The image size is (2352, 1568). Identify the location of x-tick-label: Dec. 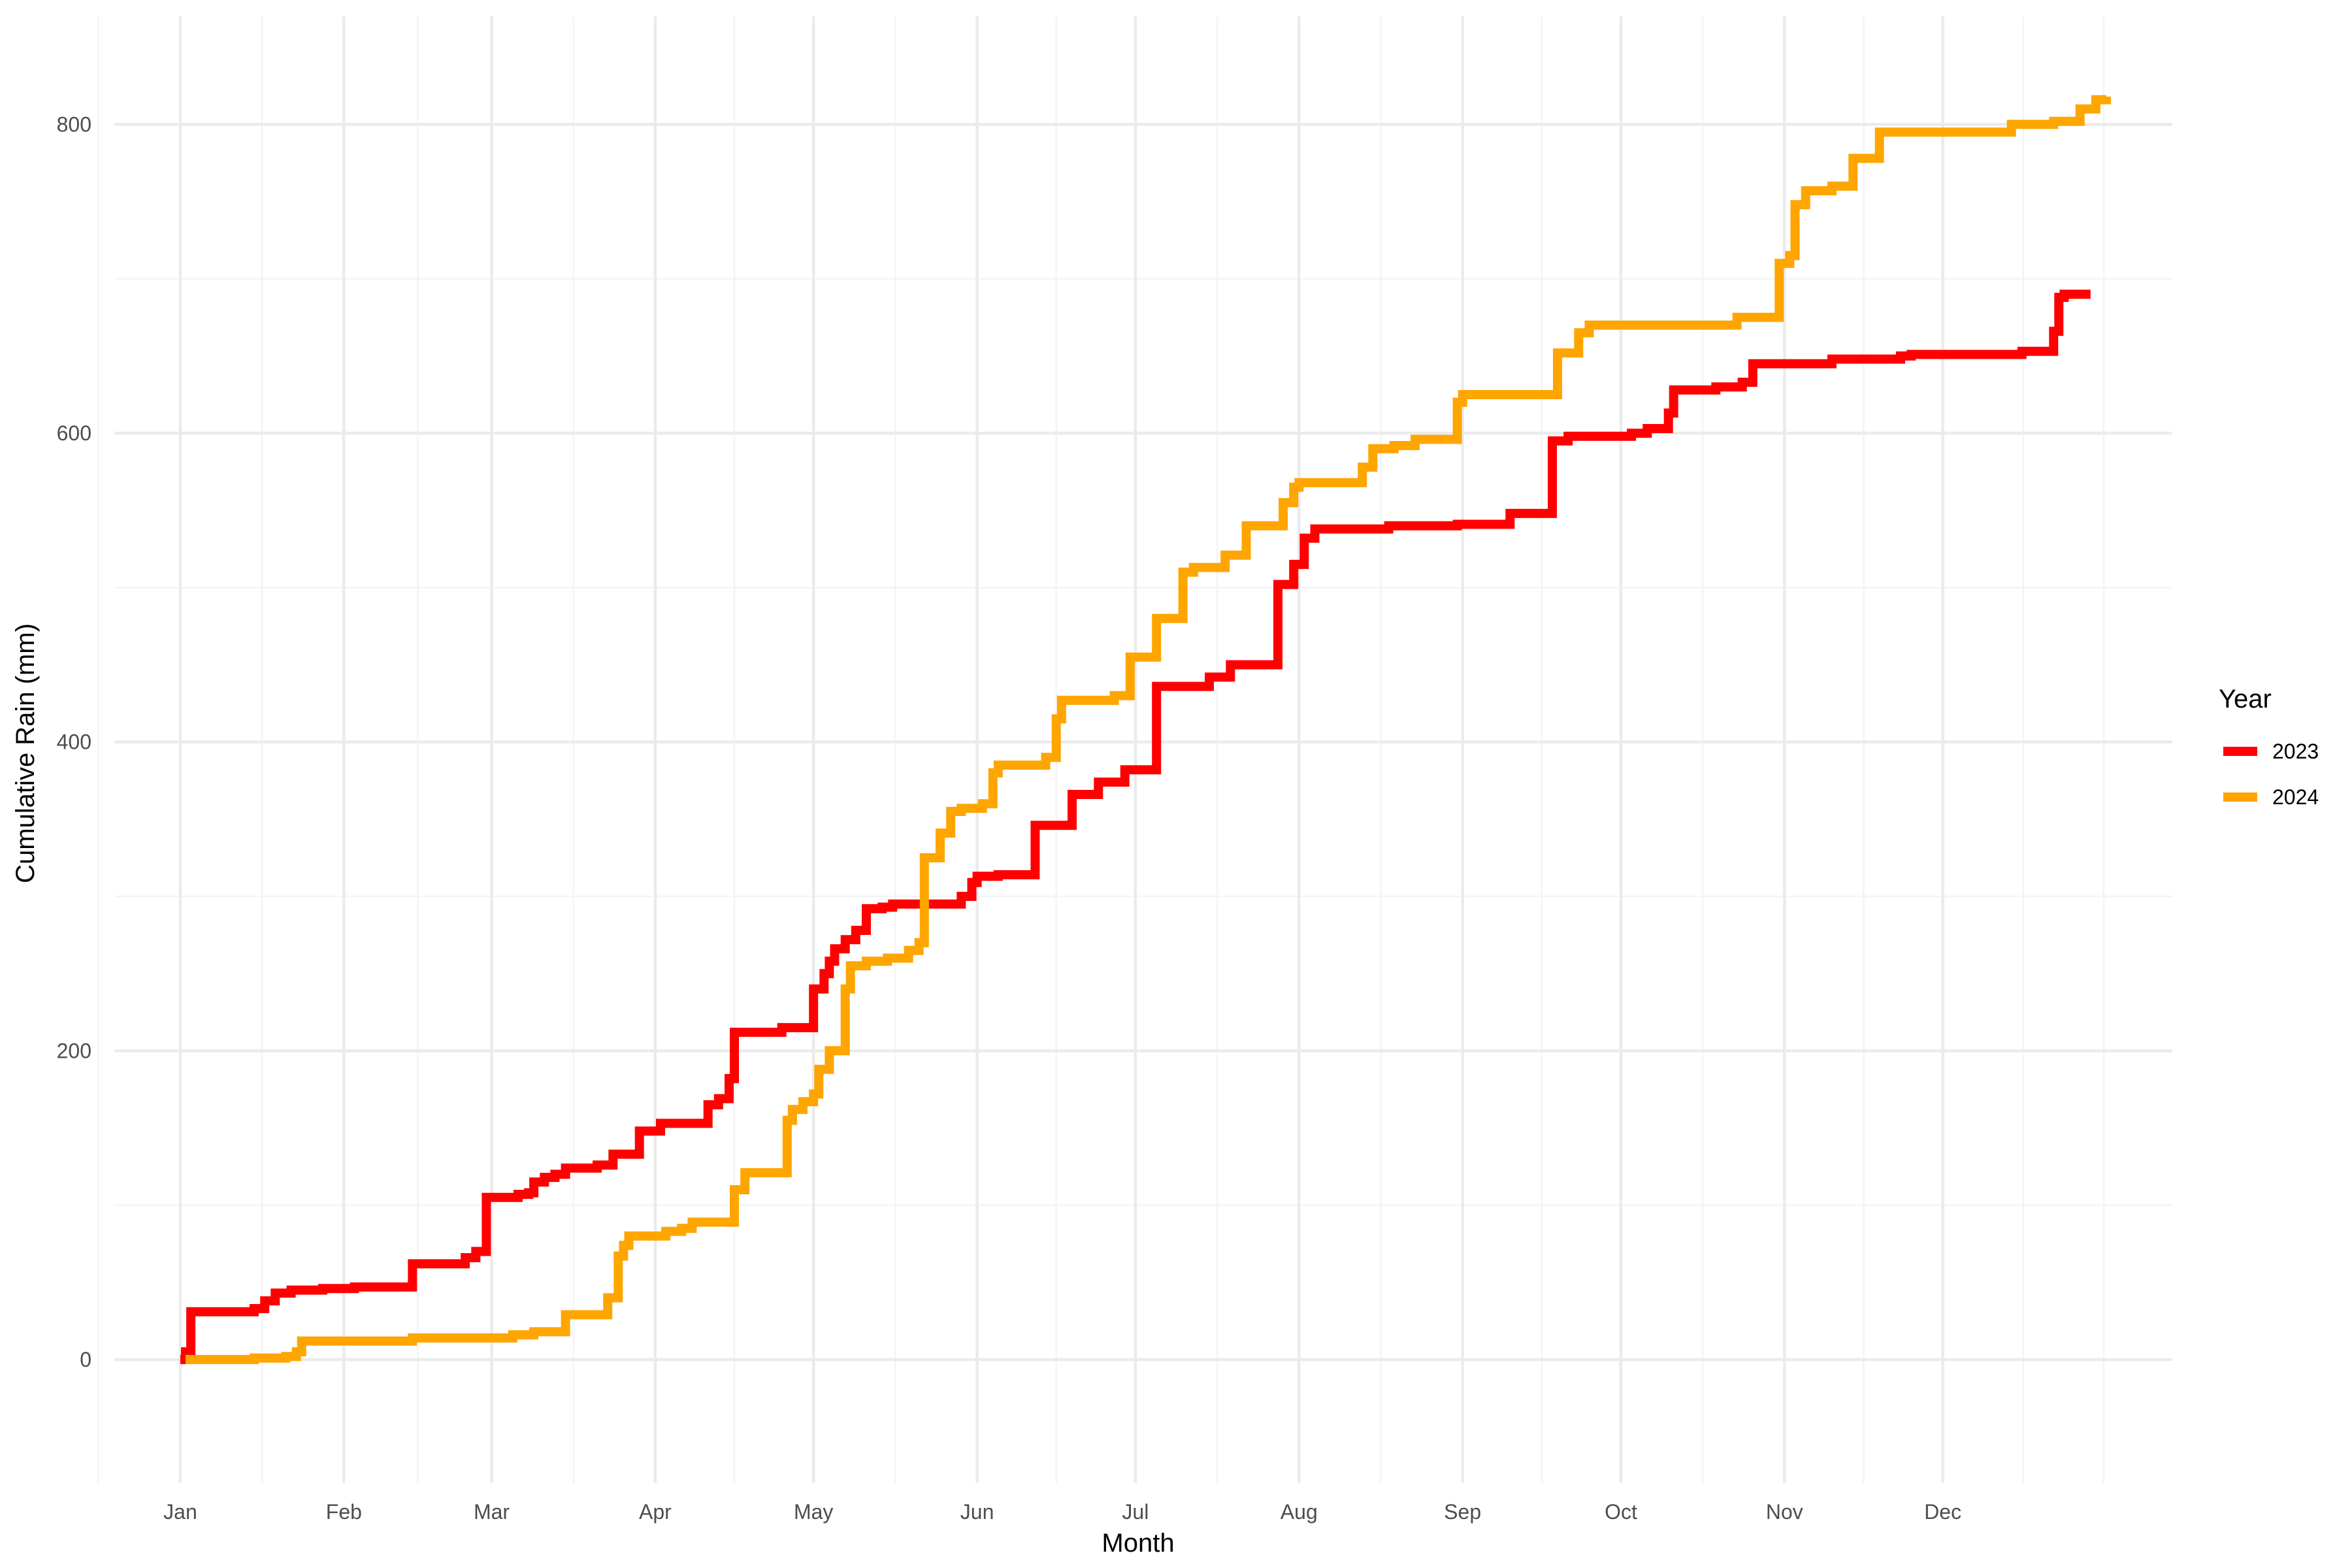
(1942, 1512).